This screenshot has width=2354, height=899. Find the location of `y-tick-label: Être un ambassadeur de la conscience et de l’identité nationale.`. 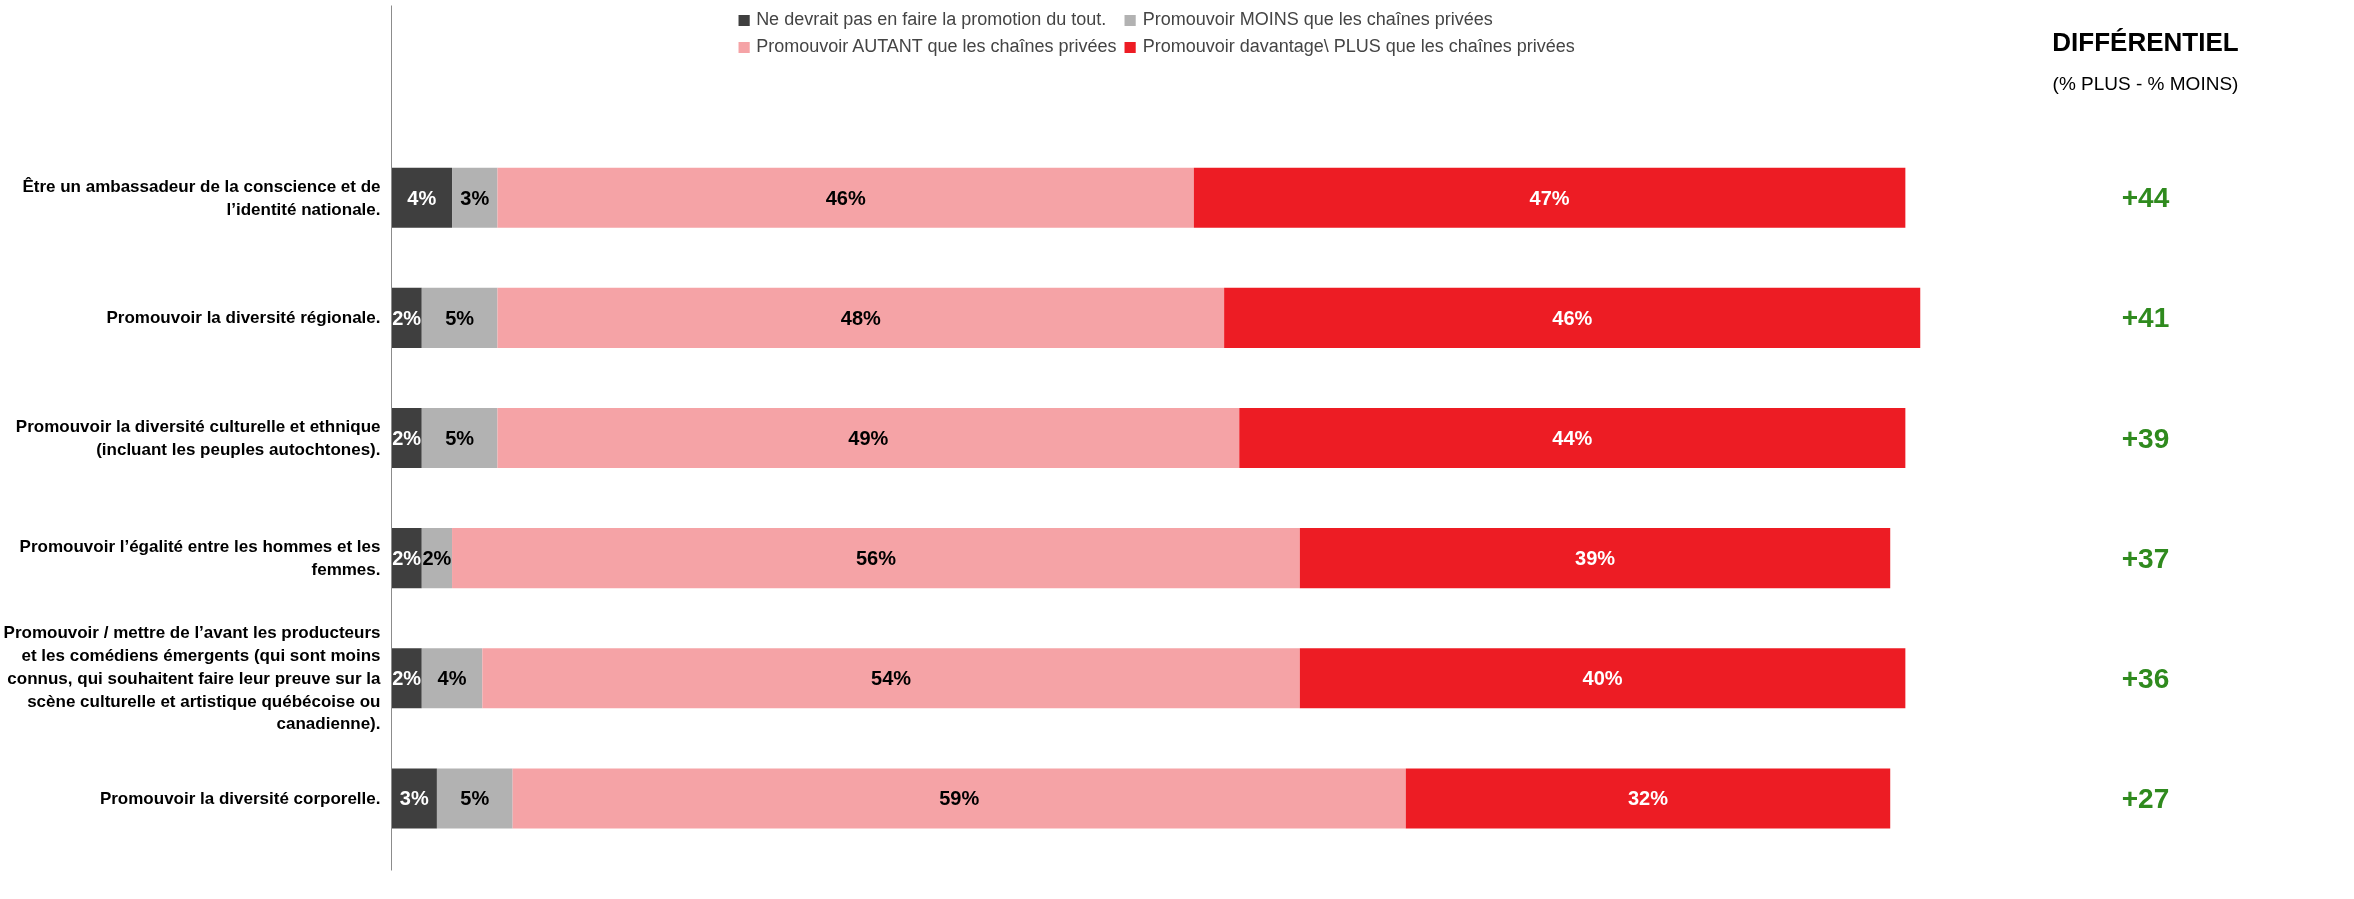

y-tick-label: Être un ambassadeur de la conscience et de l’identité nationale. is located at coordinates (201, 197).